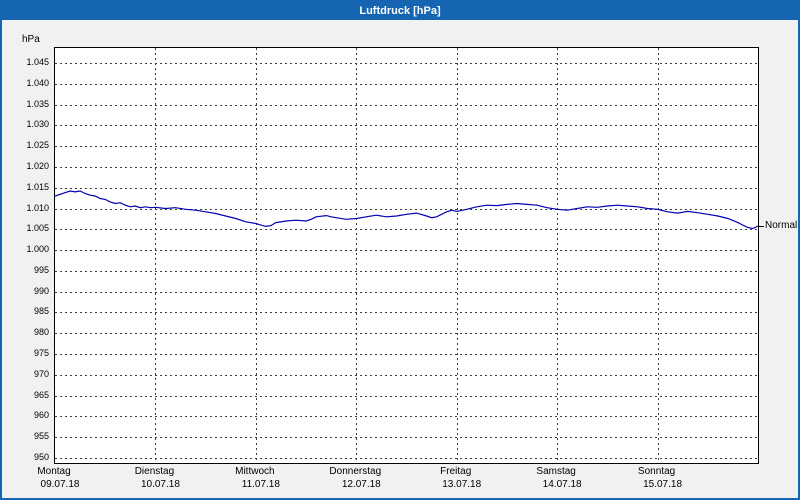 This screenshot has width=800, height=500. What do you see at coordinates (761, 227) in the screenshot?
I see `normal-tick-mark` at bounding box center [761, 227].